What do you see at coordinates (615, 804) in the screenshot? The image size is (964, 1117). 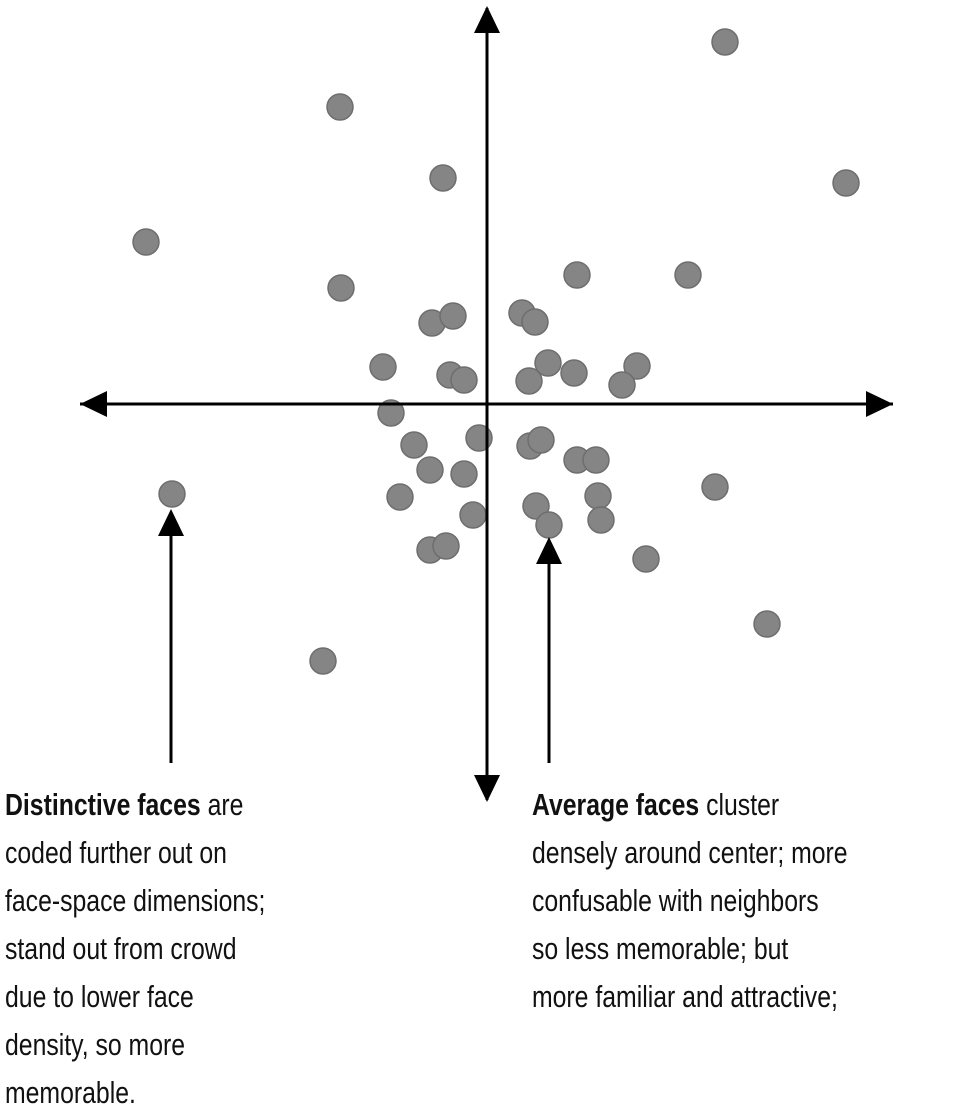 I see `annotation-lead: Average faces` at bounding box center [615, 804].